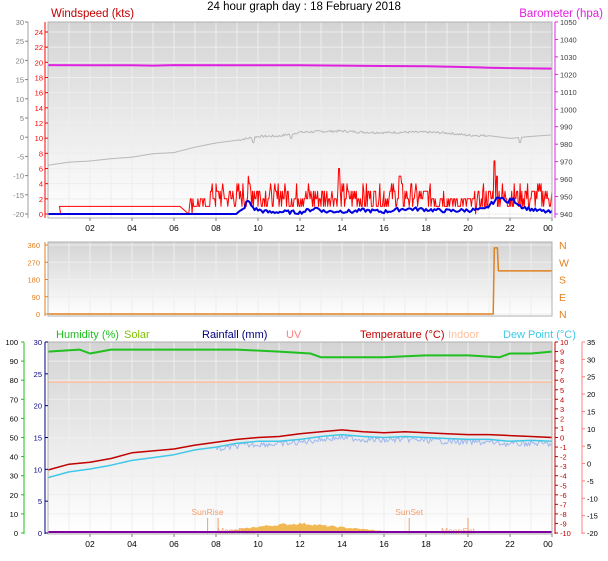  What do you see at coordinates (20, 99) in the screenshot?
I see `p1-left-outer-tick-label: 10` at bounding box center [20, 99].